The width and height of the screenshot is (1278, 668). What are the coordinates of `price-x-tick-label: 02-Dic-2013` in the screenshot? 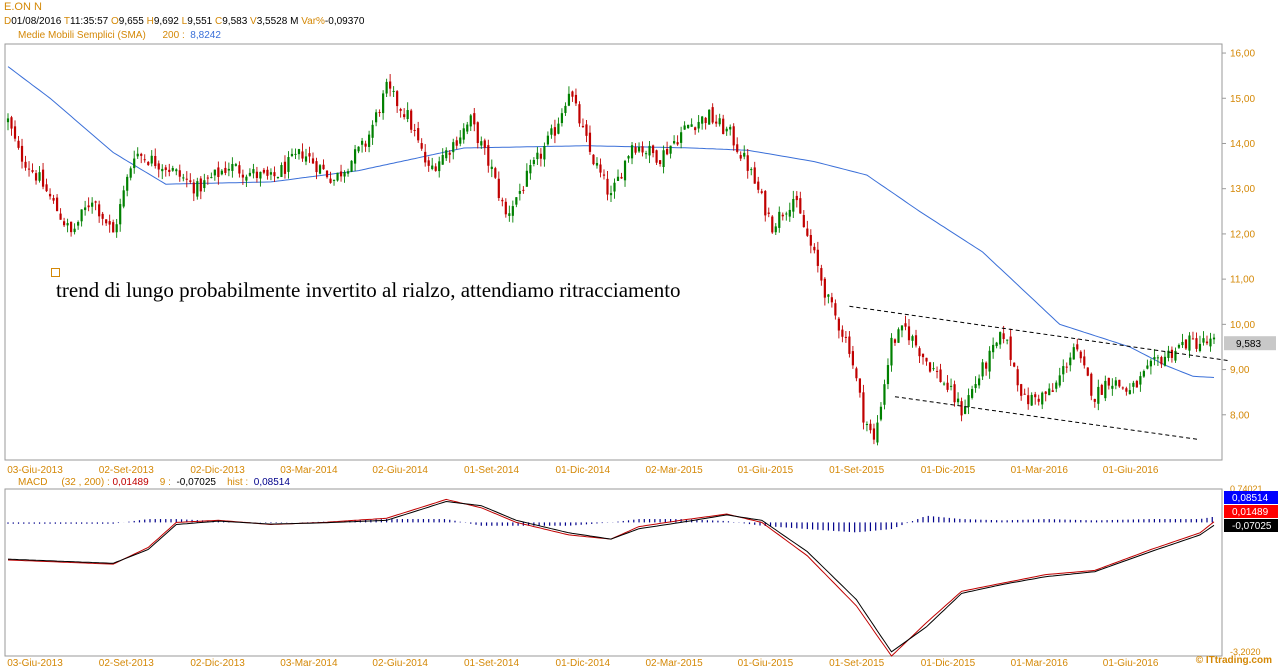 It's located at (217, 470).